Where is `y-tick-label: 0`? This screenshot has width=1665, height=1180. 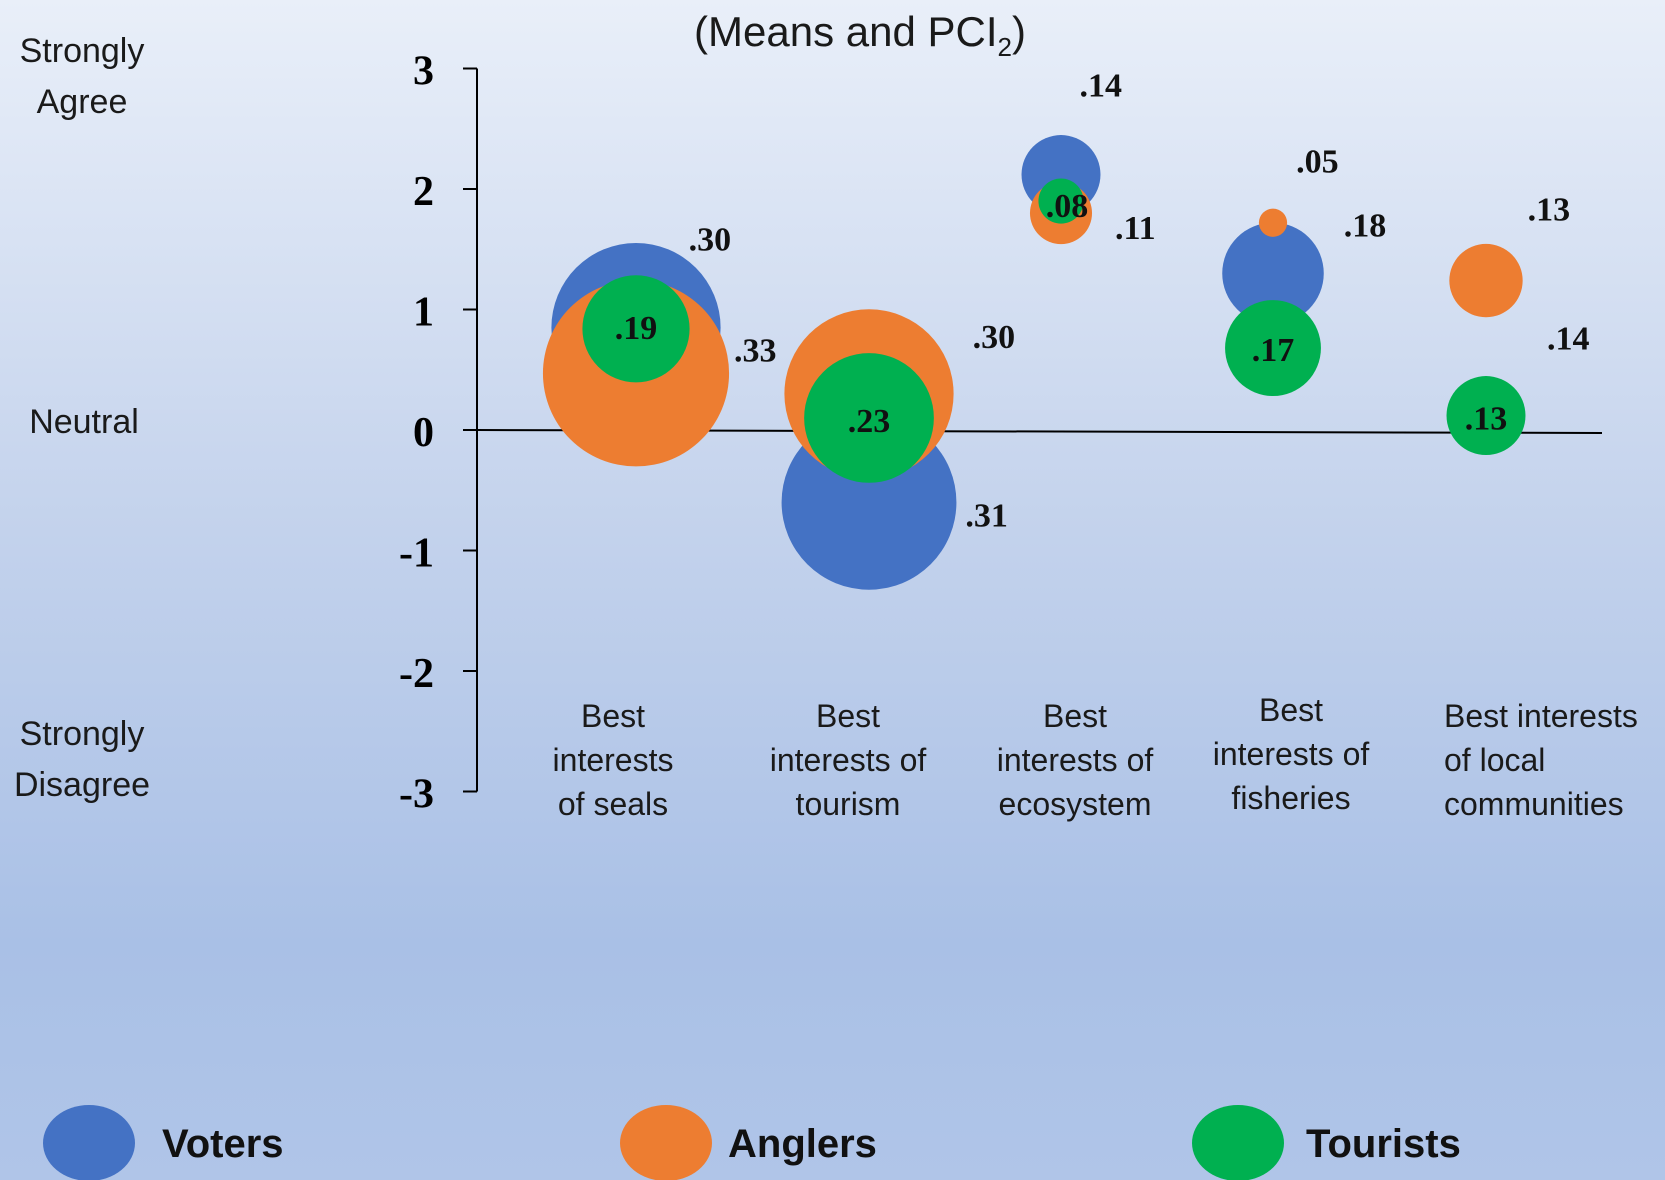 y-tick-label: 0 is located at coordinates (423, 433).